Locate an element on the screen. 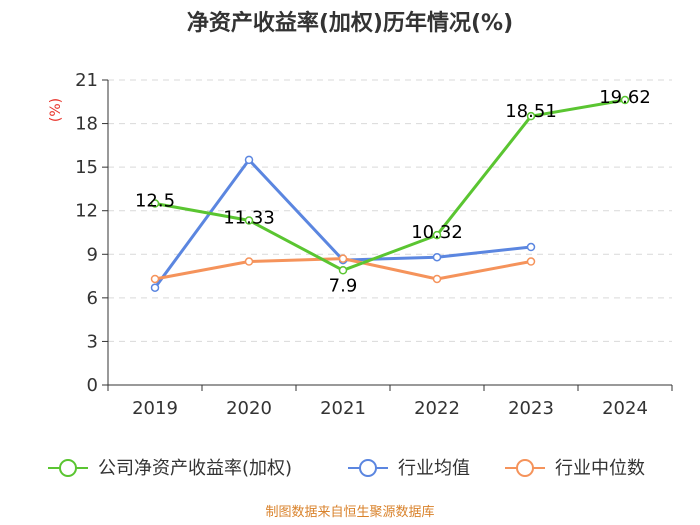 The width and height of the screenshot is (700, 525). data-label: 11.33 is located at coordinates (249, 217).